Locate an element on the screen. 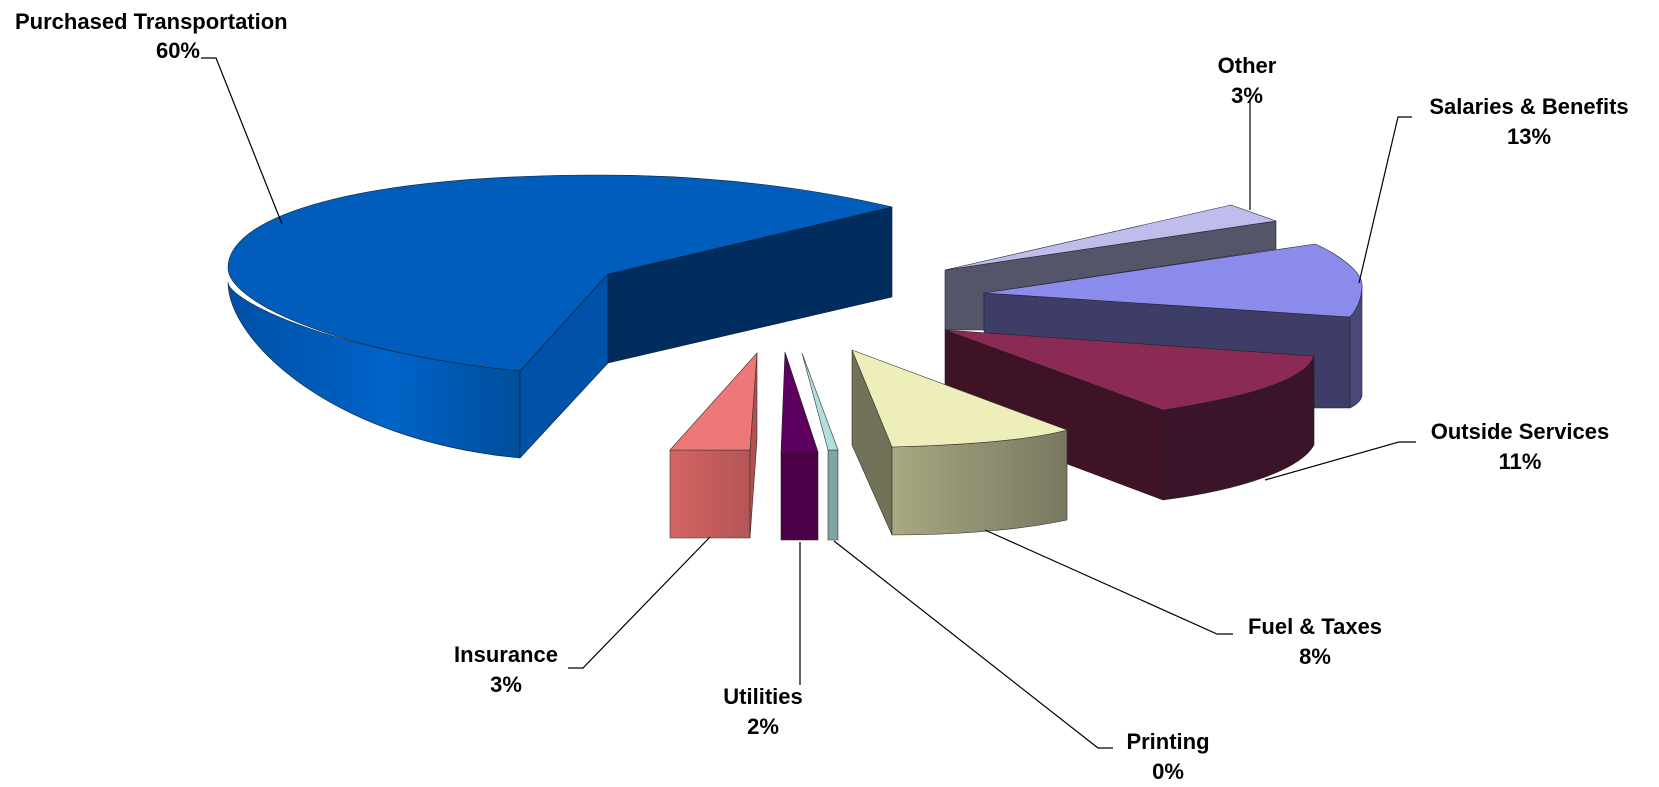 This screenshot has height=787, width=1659. slice-fuel-taxes is located at coordinates (959, 442).